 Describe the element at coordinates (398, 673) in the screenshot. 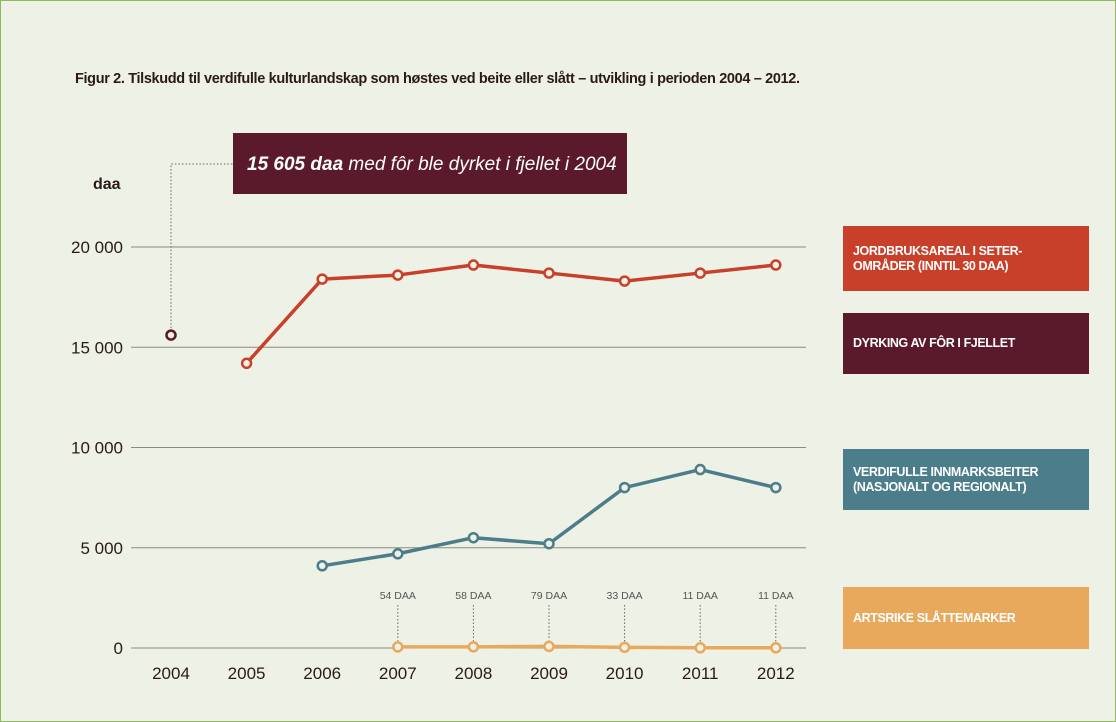

I see `x-tick-label: 2007` at that location.